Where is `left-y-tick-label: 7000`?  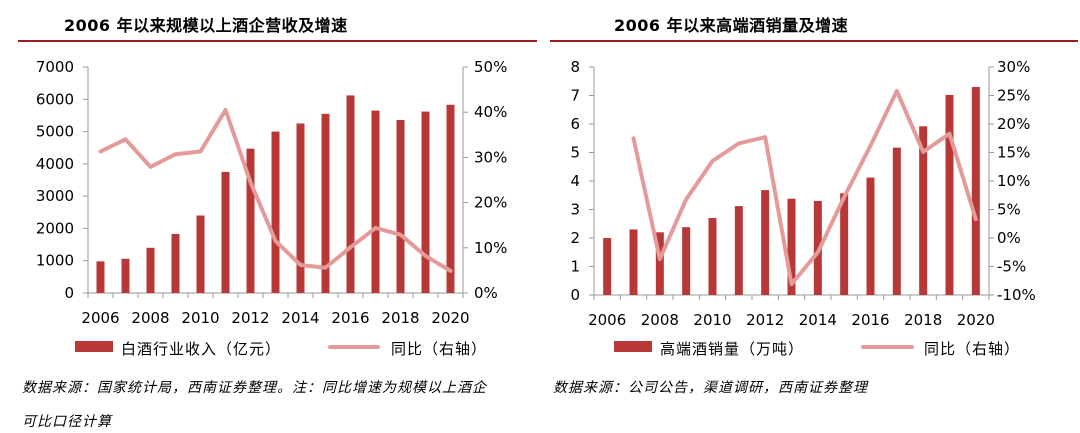
left-y-tick-label: 7000 is located at coordinates (55, 67).